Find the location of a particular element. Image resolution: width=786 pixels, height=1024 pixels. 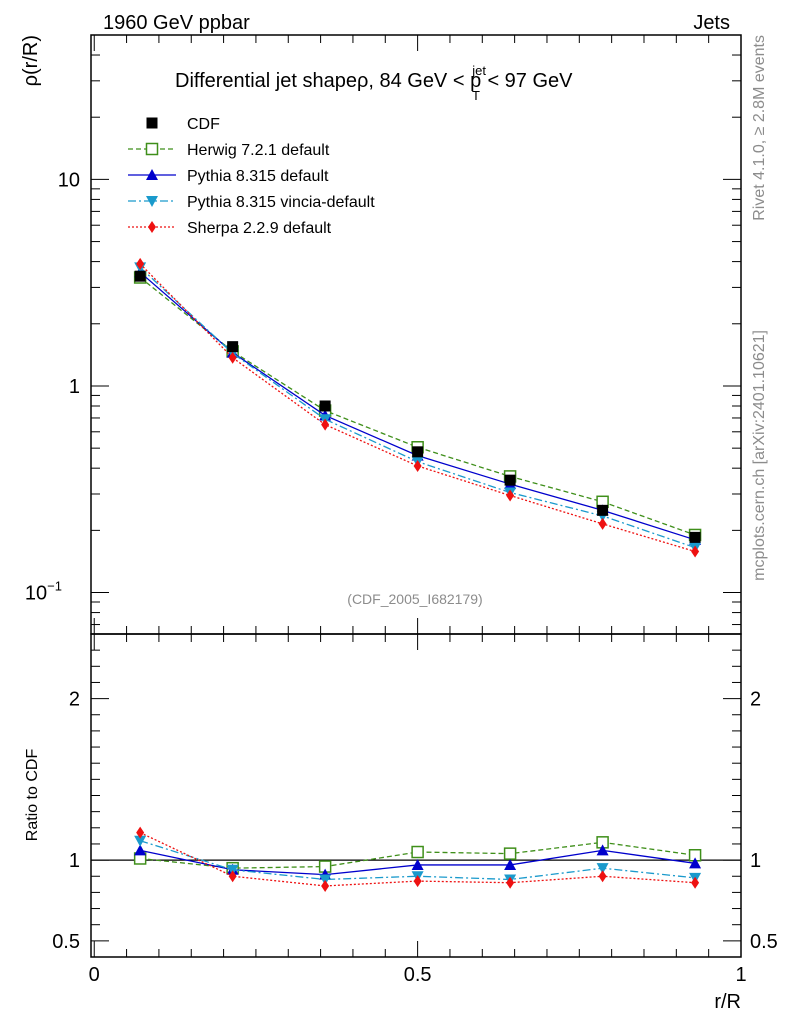

x-tick-label: 0.5 is located at coordinates (418, 975).